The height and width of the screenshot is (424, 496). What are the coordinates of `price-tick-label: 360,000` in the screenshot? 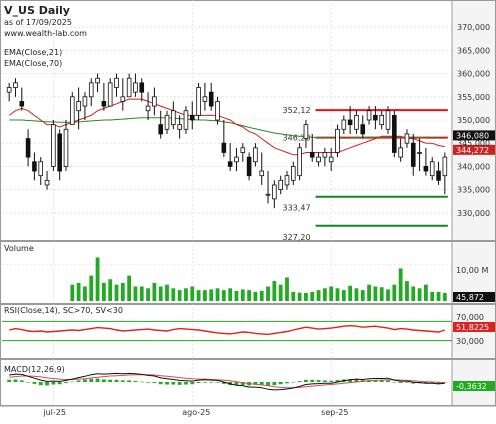 It's located at (473, 74).